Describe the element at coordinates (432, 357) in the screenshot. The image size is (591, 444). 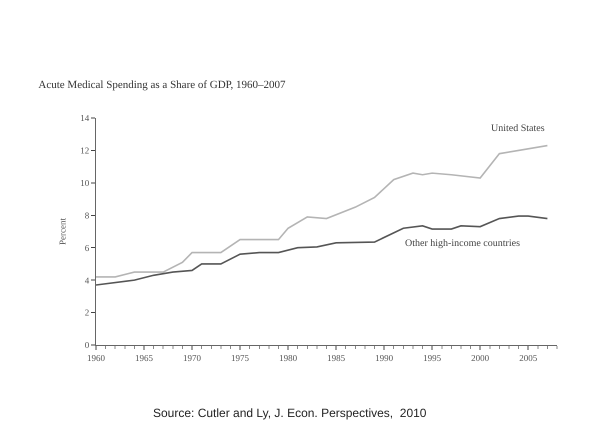
I see `x-tick-label: 1995` at that location.